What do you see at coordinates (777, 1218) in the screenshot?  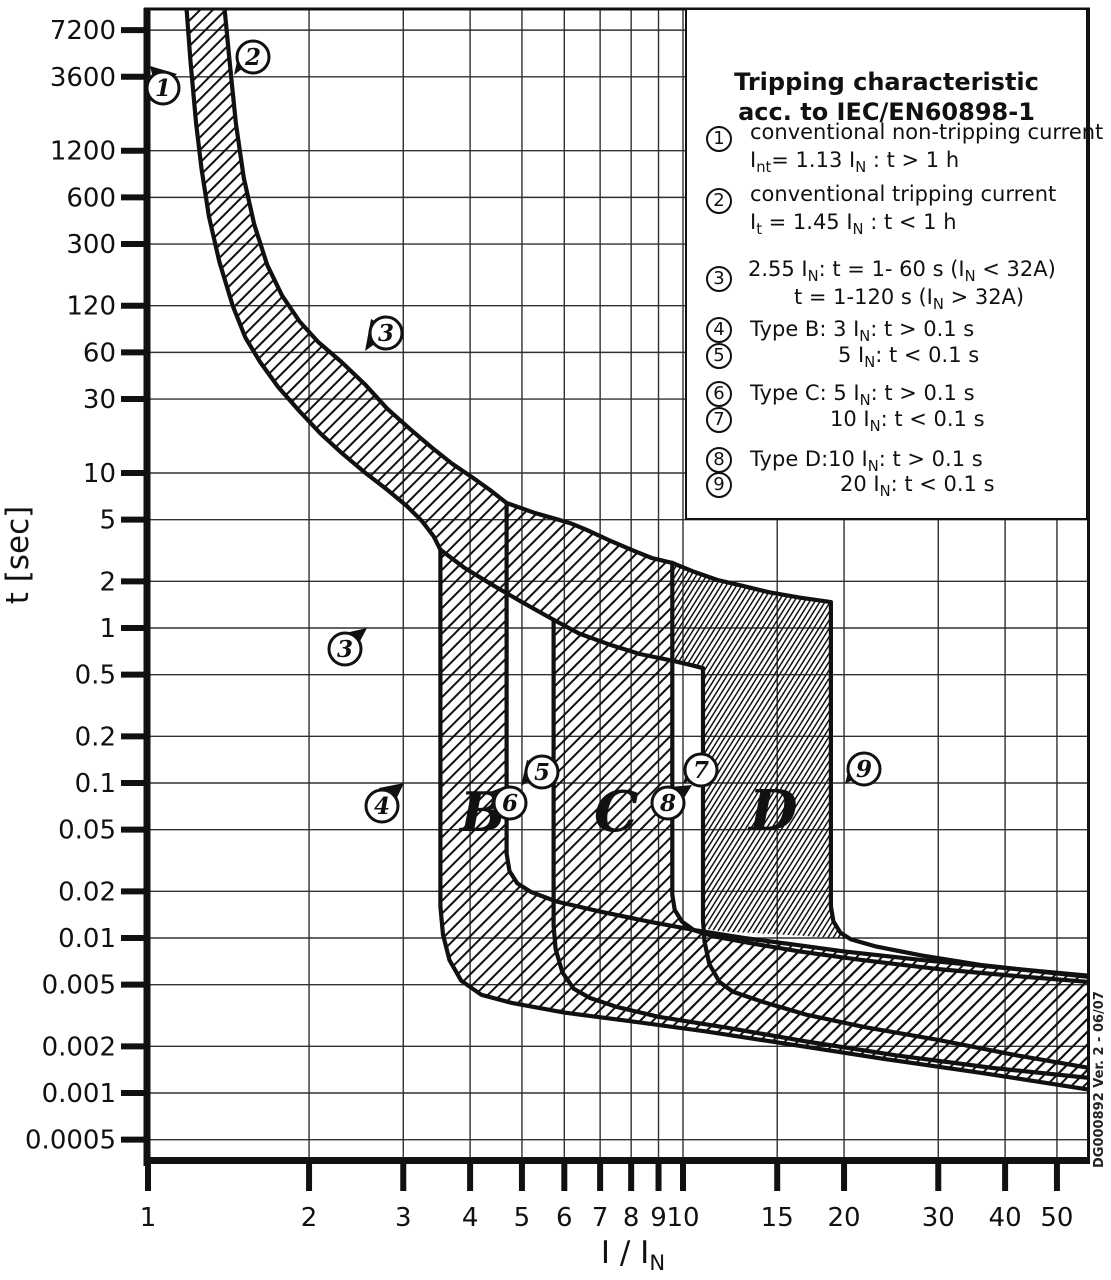 I see `x-tick-label-15: 15` at bounding box center [777, 1218].